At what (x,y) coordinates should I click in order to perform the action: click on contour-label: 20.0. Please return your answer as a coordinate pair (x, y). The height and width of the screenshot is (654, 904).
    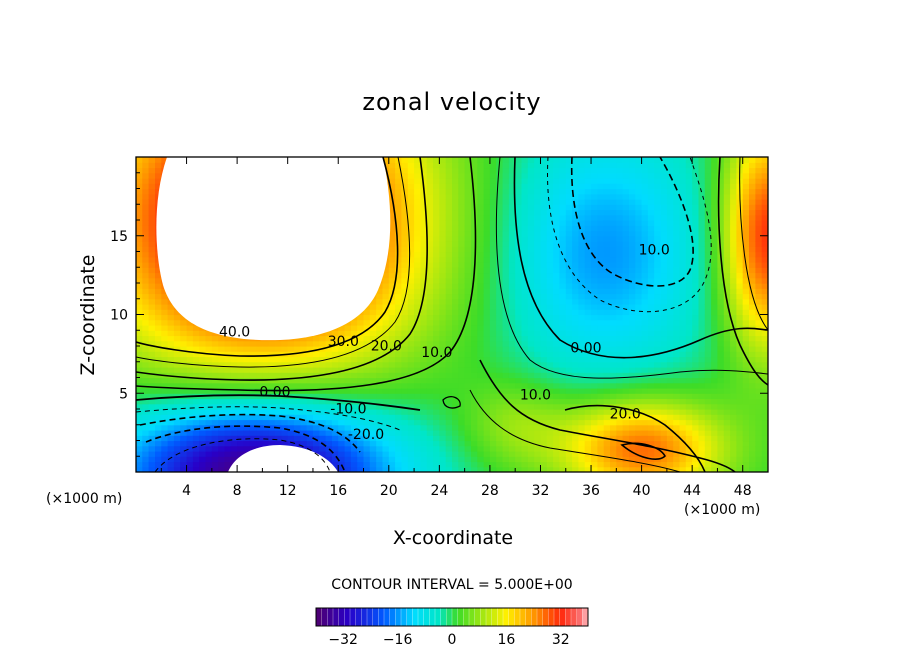
    Looking at the image, I should click on (625, 414).